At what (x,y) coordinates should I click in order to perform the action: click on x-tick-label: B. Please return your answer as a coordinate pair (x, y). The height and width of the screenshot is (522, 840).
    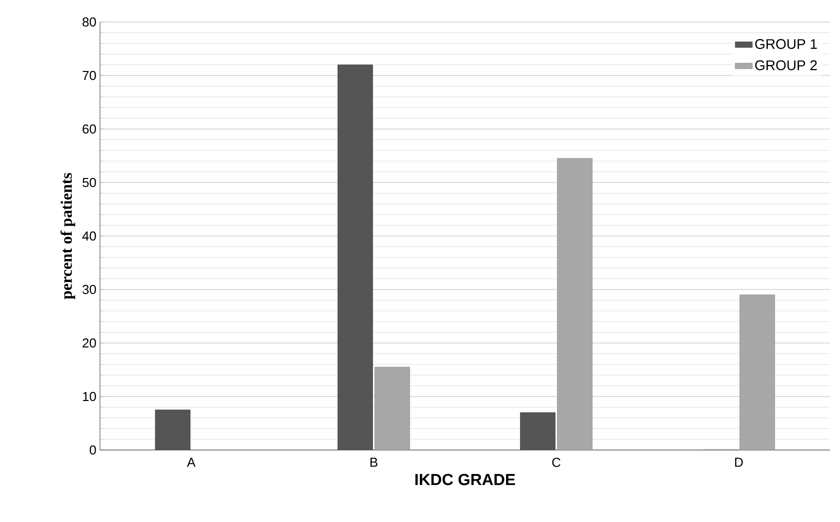
    Looking at the image, I should click on (374, 462).